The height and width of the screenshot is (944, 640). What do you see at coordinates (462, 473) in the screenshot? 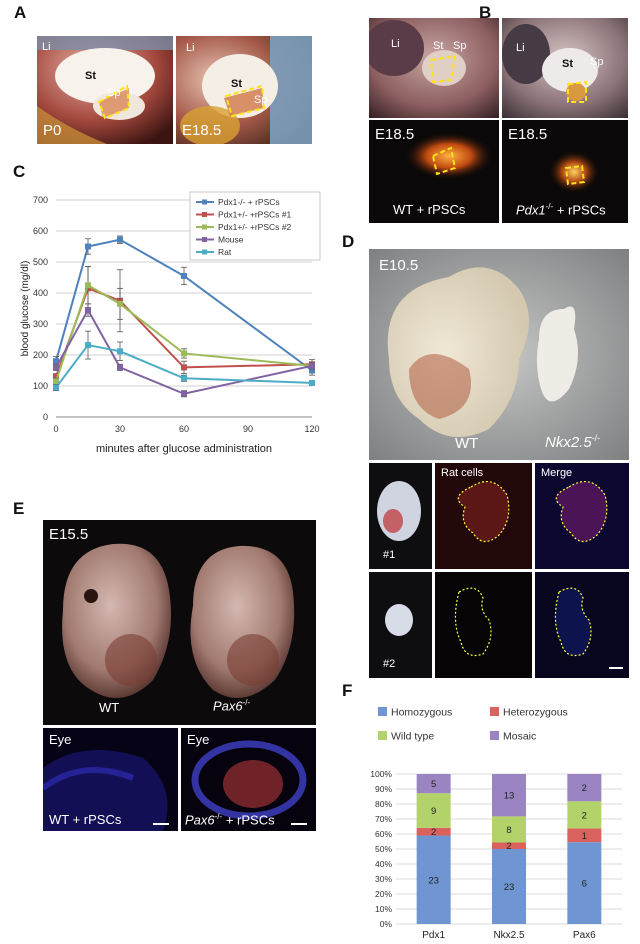
I see `rat-cells-header: Rat cells` at bounding box center [462, 473].